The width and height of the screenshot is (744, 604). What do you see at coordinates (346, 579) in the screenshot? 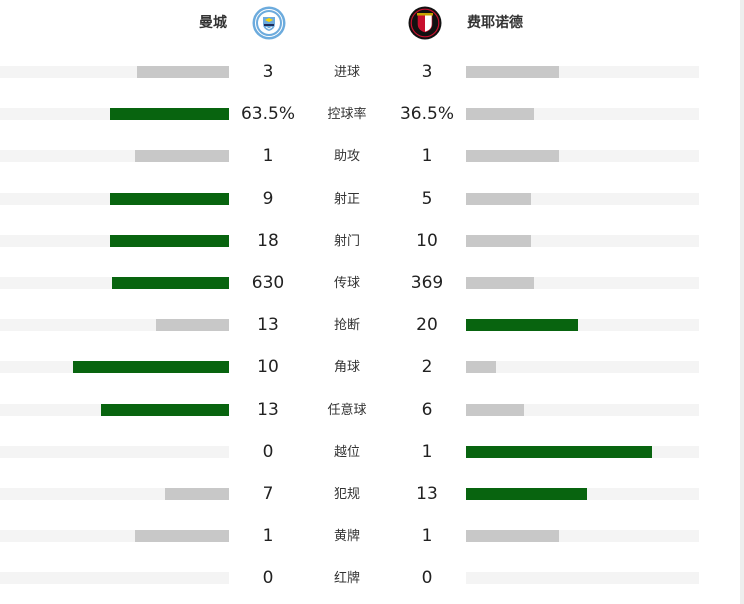
I see `stat-label: 红牌` at bounding box center [346, 579].